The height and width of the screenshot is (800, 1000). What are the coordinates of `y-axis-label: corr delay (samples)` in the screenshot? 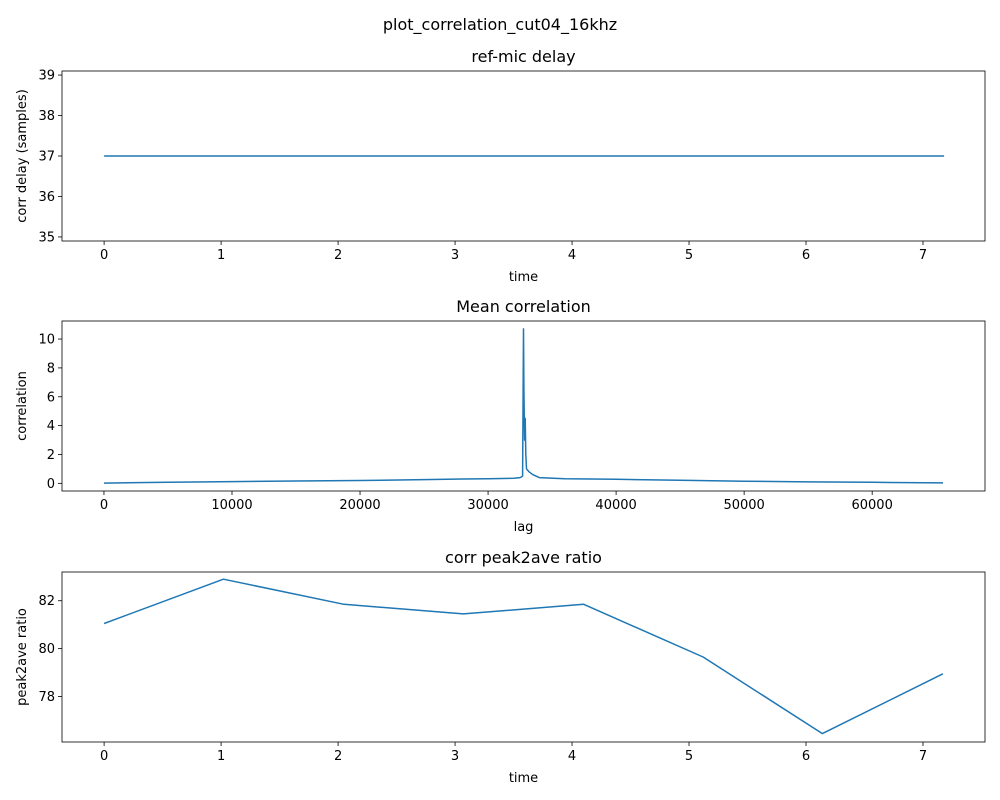 It's located at (22, 156).